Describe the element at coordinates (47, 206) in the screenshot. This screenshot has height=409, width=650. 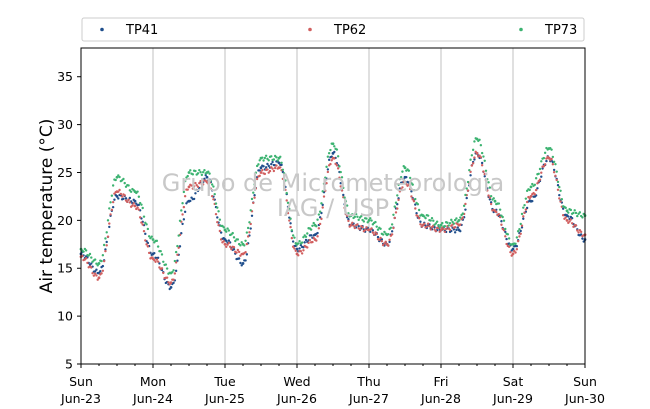
I see `y-axis-label: Air temperature (°C)` at that location.